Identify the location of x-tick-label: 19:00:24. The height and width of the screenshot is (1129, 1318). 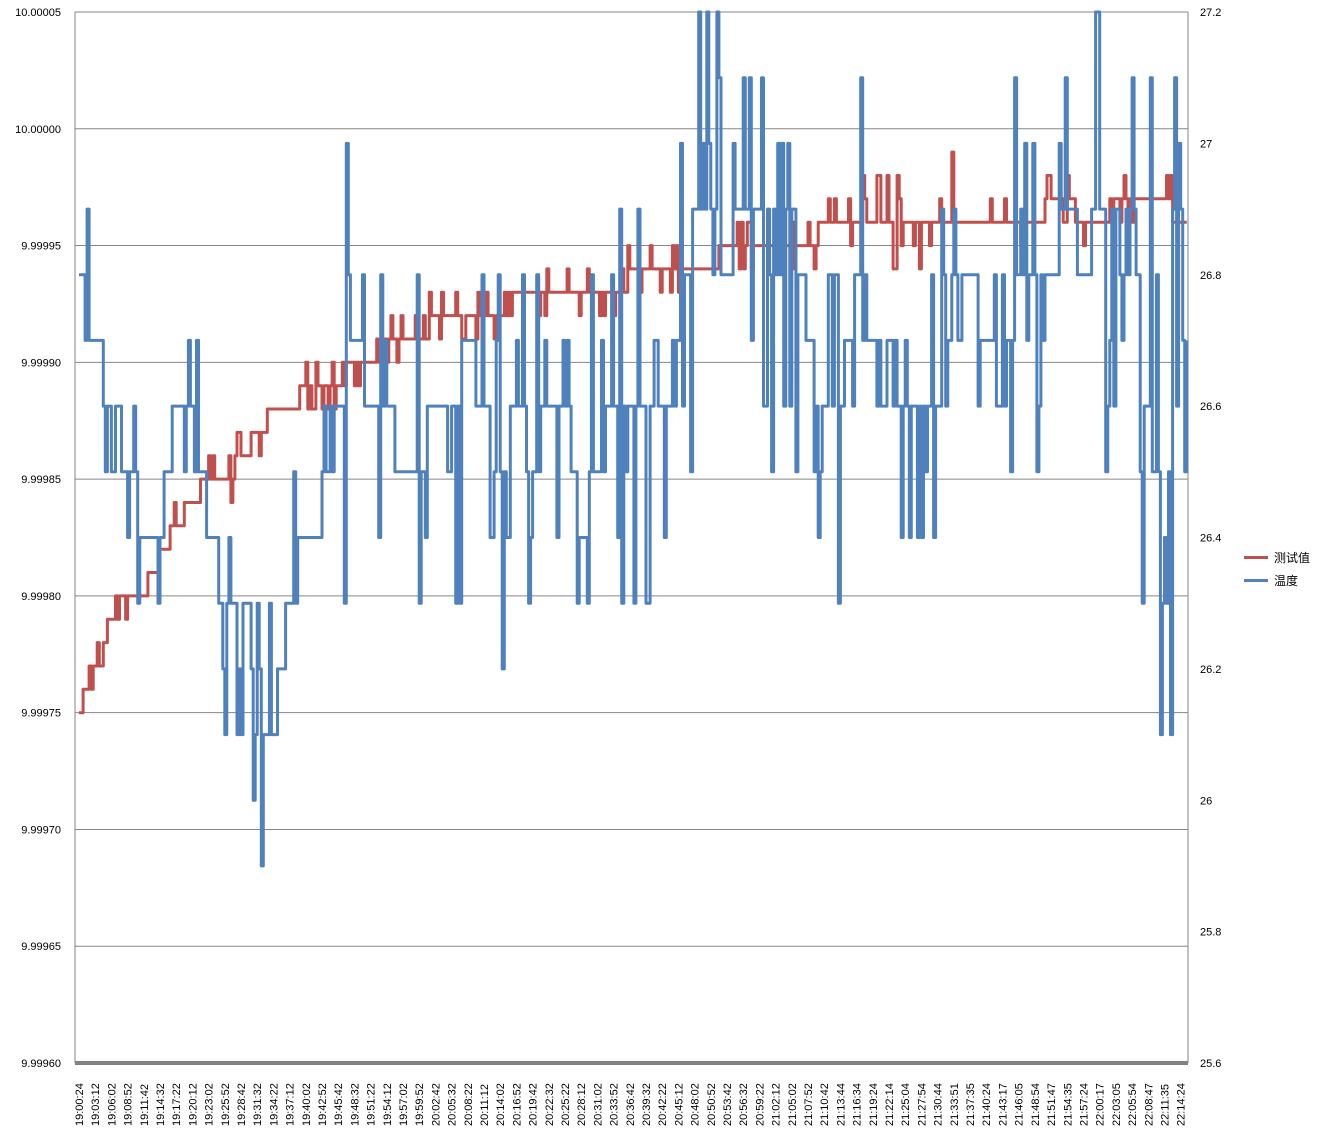
(80, 1104).